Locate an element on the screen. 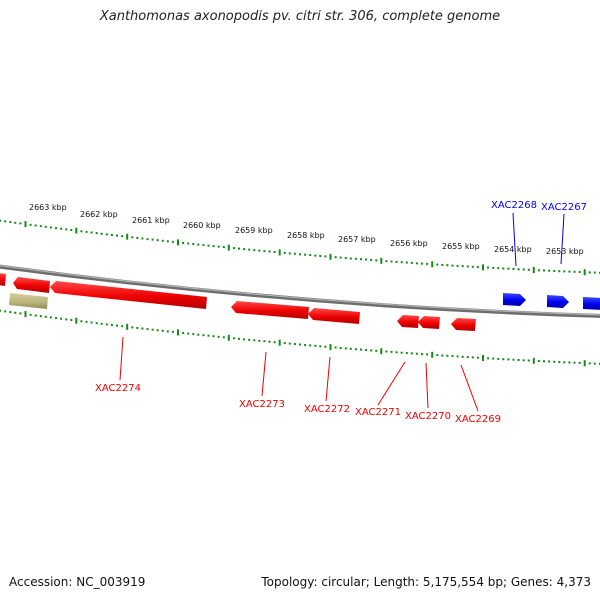  gene-label-XAC2271: XAC2271 is located at coordinates (378, 412).